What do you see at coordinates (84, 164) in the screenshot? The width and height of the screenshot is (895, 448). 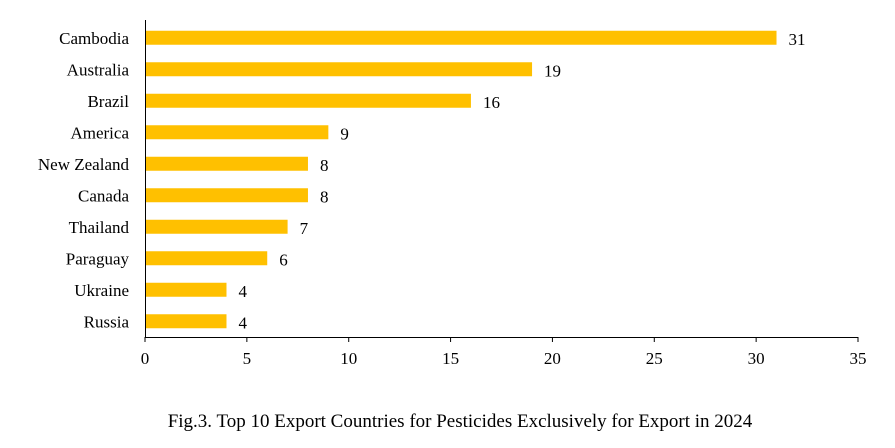 I see `category-label: New Zealand` at bounding box center [84, 164].